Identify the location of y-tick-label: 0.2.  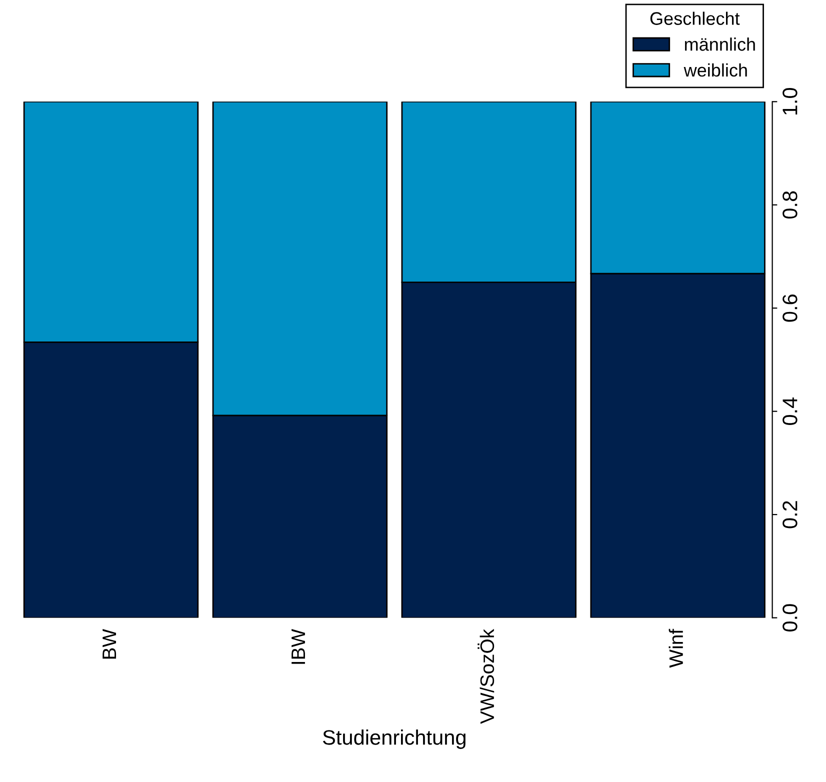
(790, 514).